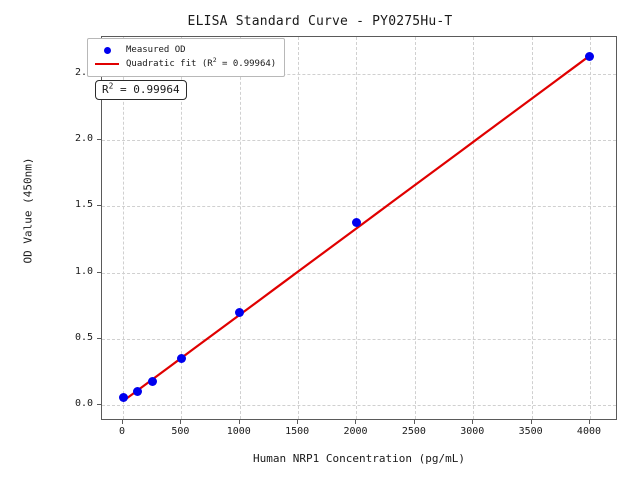  I want to click on chart-title: ELISA Standard Curve - PY0275Hu-T, so click(320, 21).